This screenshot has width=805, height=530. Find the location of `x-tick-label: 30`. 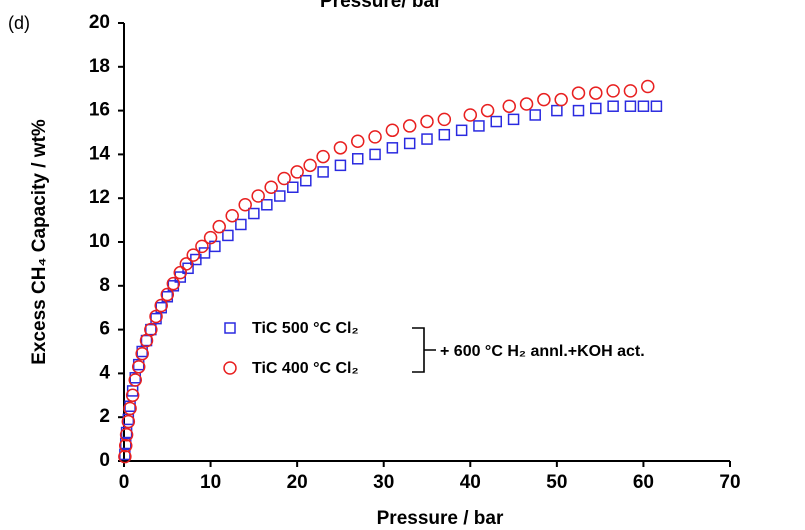

x-tick-label: 30 is located at coordinates (383, 482).